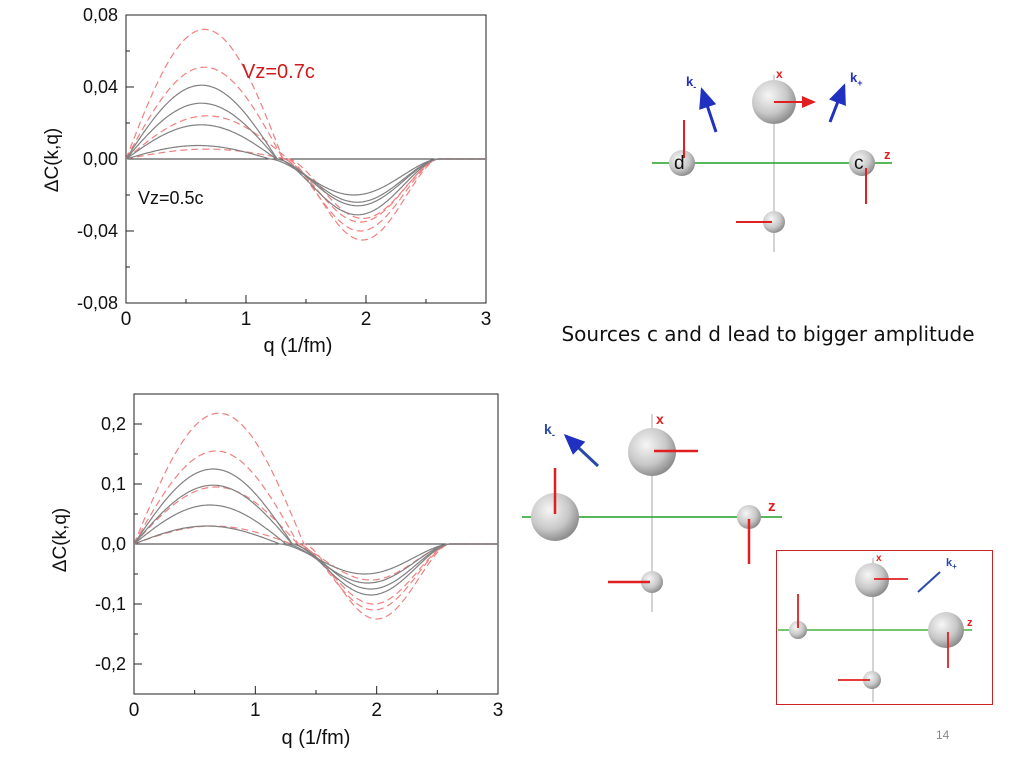 This screenshot has width=1024, height=768. Describe the element at coordinates (110, 604) in the screenshot. I see `y-tick-label: -0,1` at that location.